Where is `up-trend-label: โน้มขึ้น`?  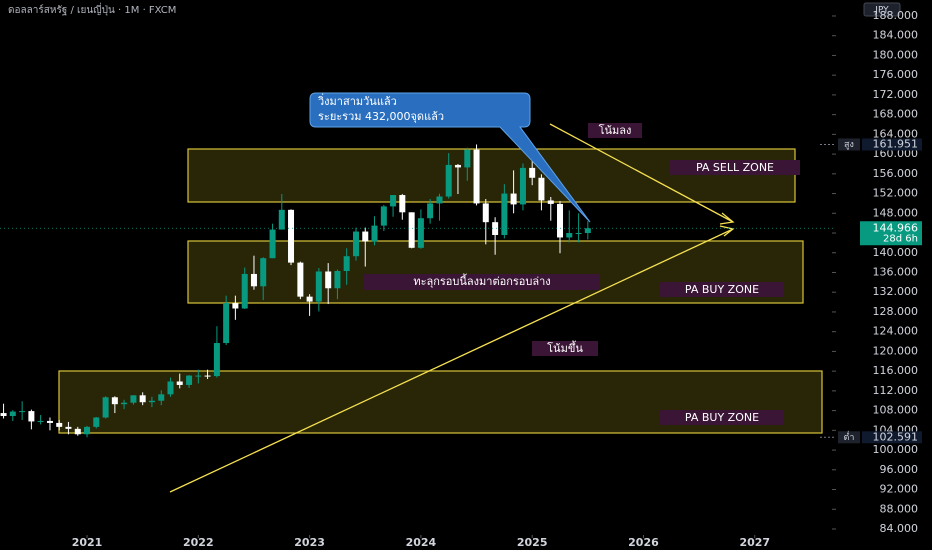 up-trend-label: โน้มขึ้น is located at coordinates (565, 347).